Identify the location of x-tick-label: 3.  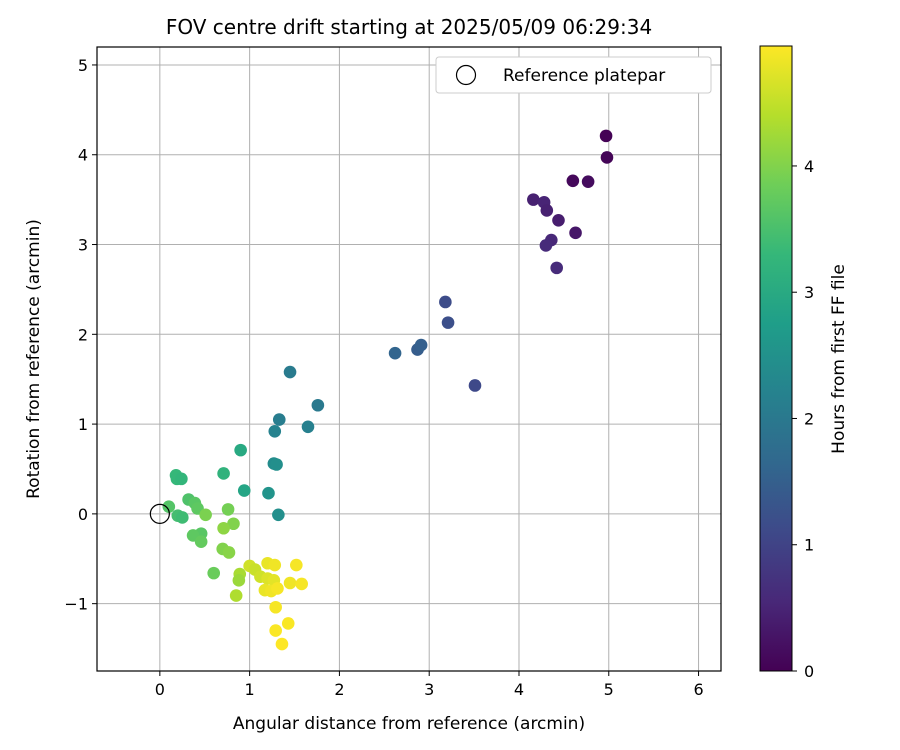
(429, 689).